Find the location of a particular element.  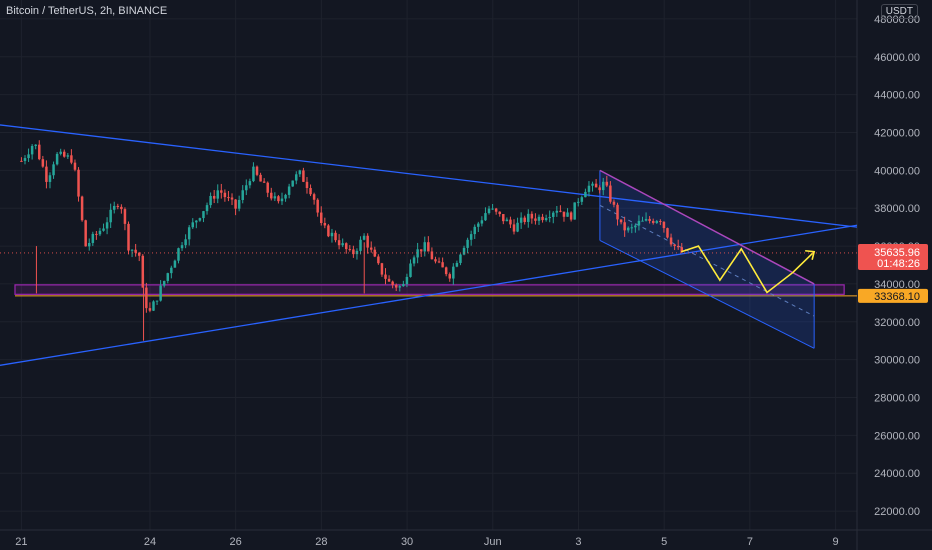

currency-button: USDT is located at coordinates (899, 11).